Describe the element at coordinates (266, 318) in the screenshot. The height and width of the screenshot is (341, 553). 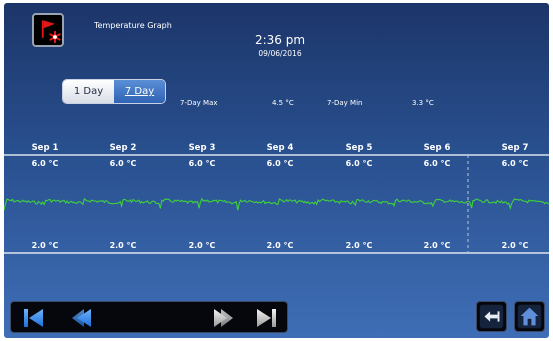
I see `skip-to-last-icon` at that location.